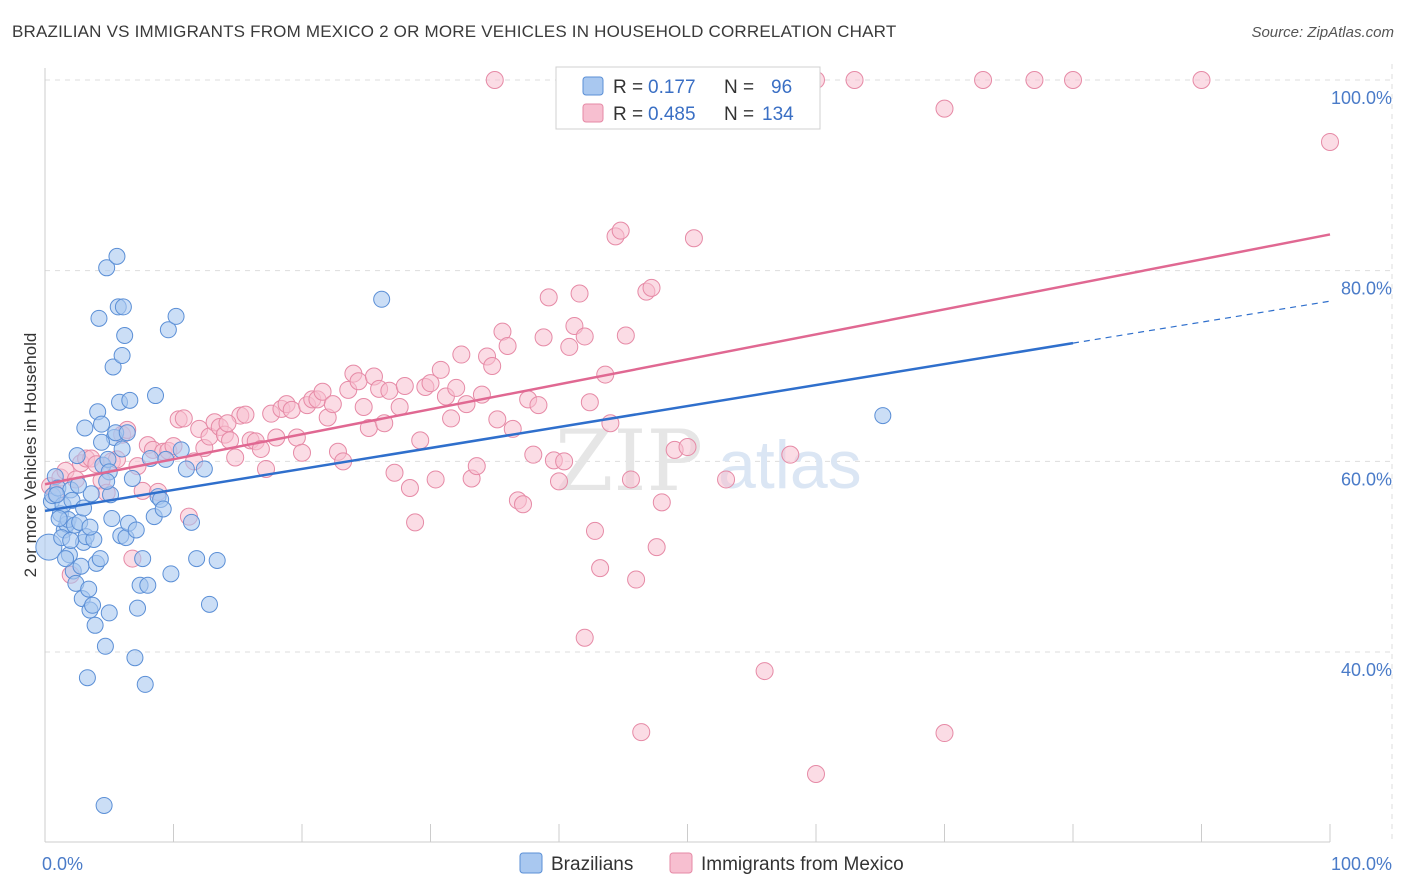 This screenshot has width=1406, height=892. What do you see at coordinates (739, 114) in the screenshot?
I see `legend-n-label-2: N =` at bounding box center [739, 114].